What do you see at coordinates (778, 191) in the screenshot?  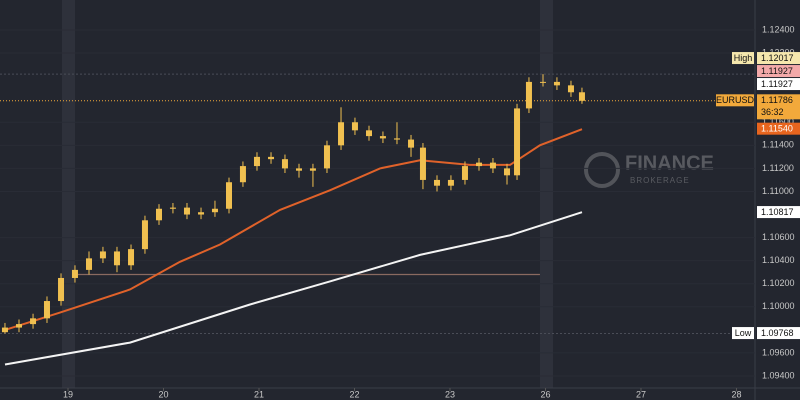 I see `y-tick-label: 1.11000` at bounding box center [778, 191].